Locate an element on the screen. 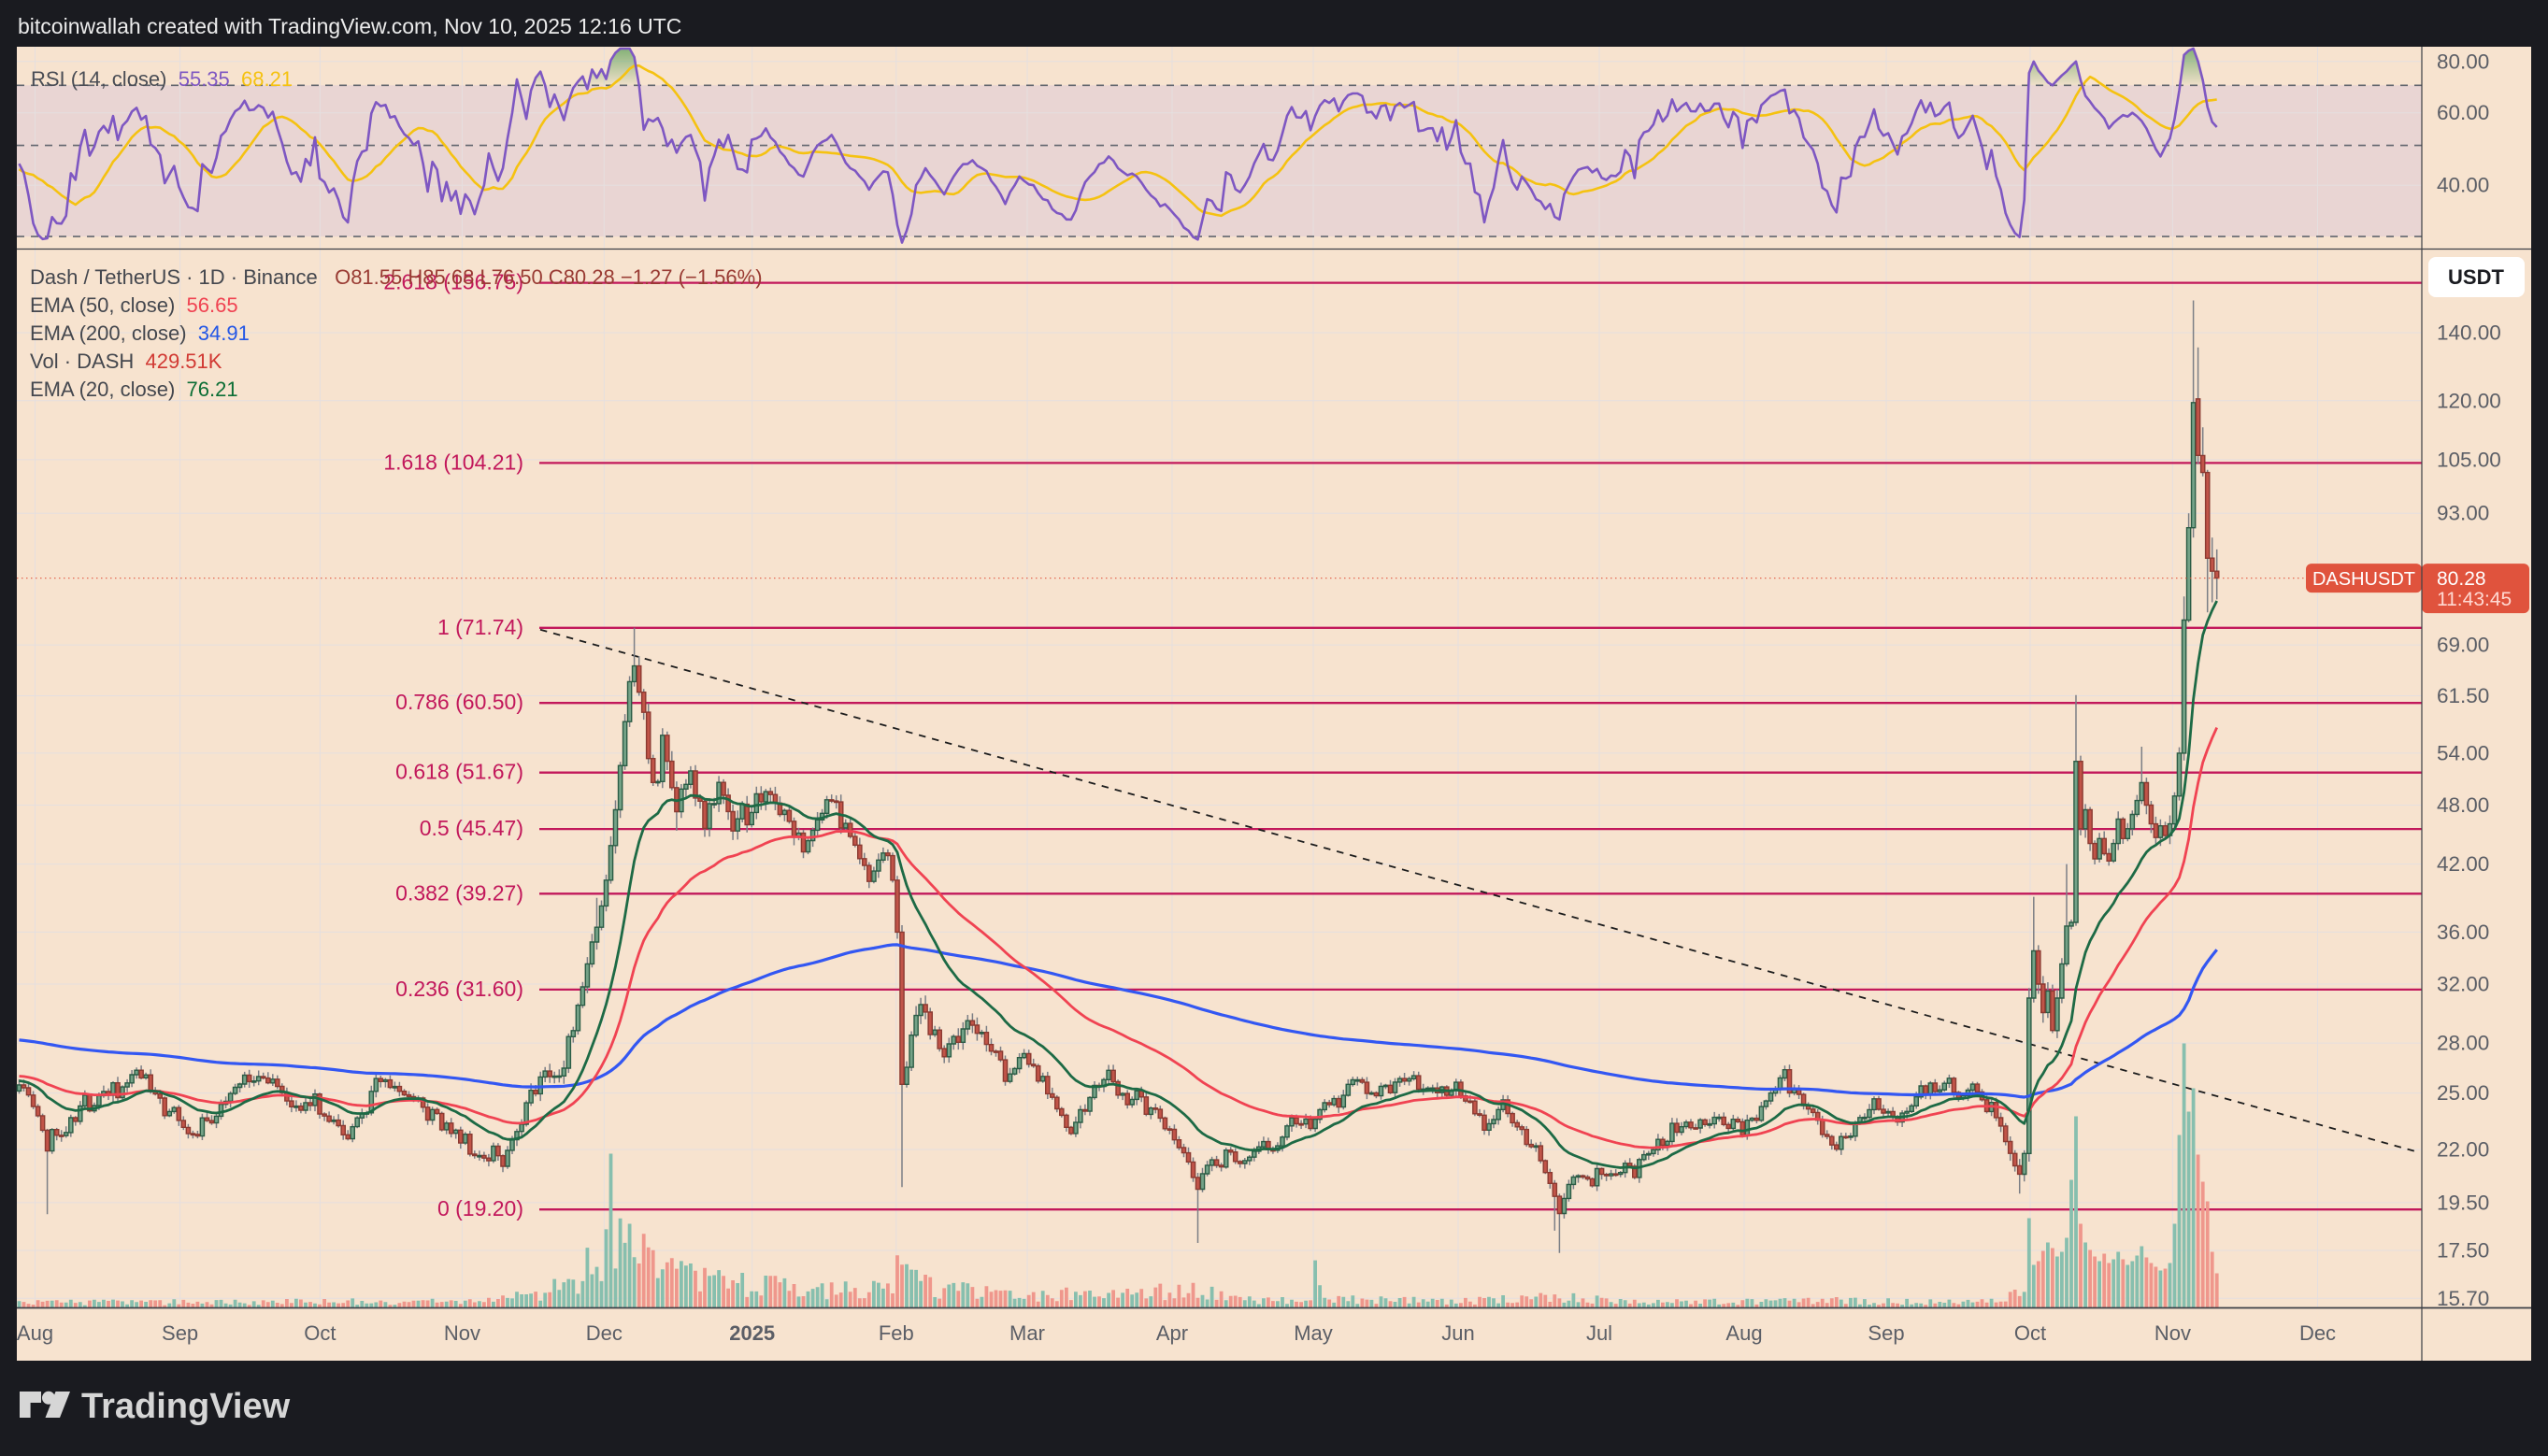 Image resolution: width=2548 pixels, height=1456 pixels. svg-text: DASHUSDT is located at coordinates (2363, 579).